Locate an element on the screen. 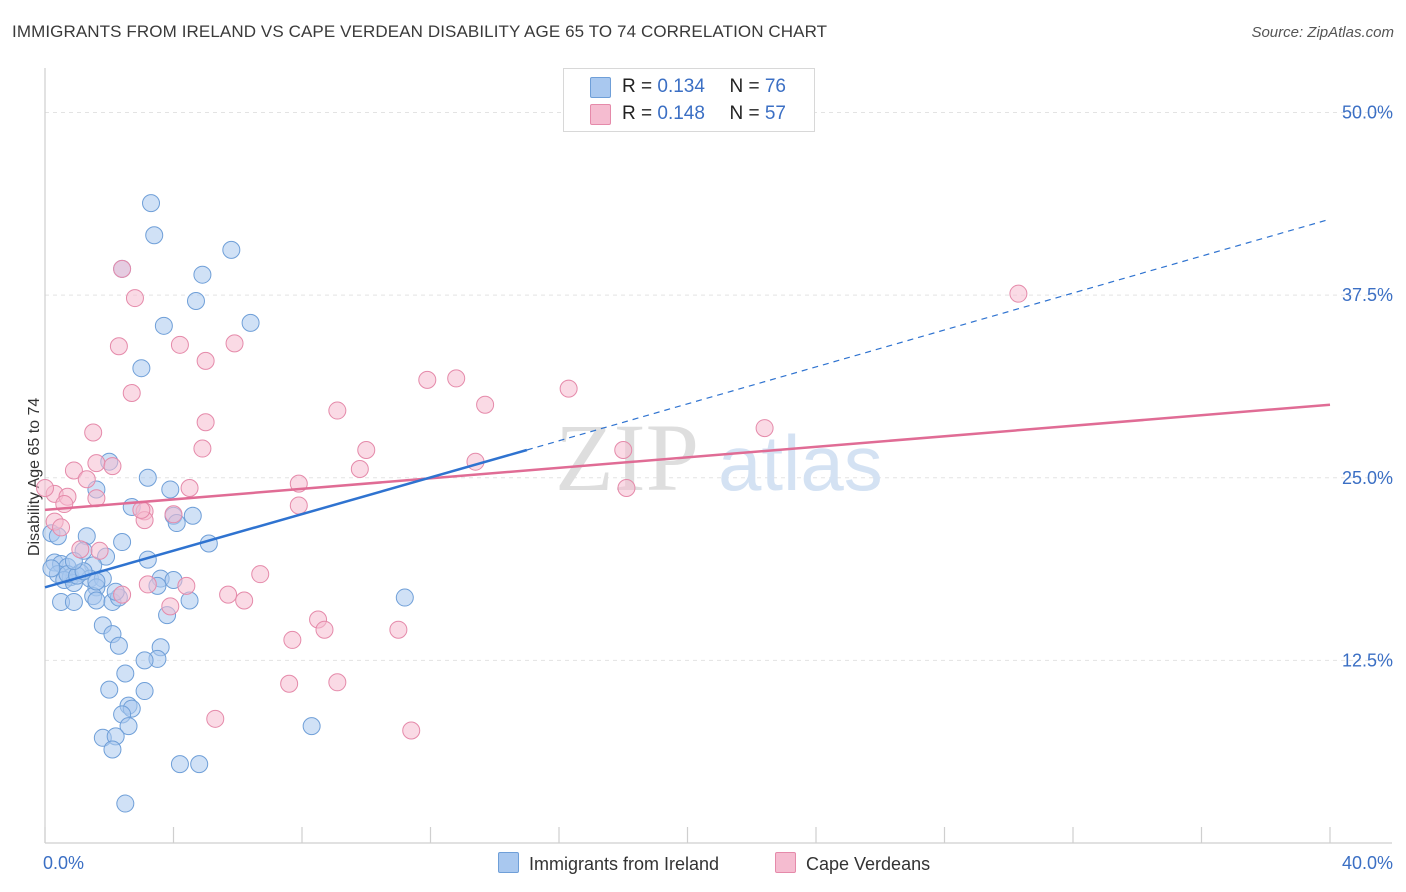 The height and width of the screenshot is (892, 1406). watermark: ZIPatlas is located at coordinates (719, 457).